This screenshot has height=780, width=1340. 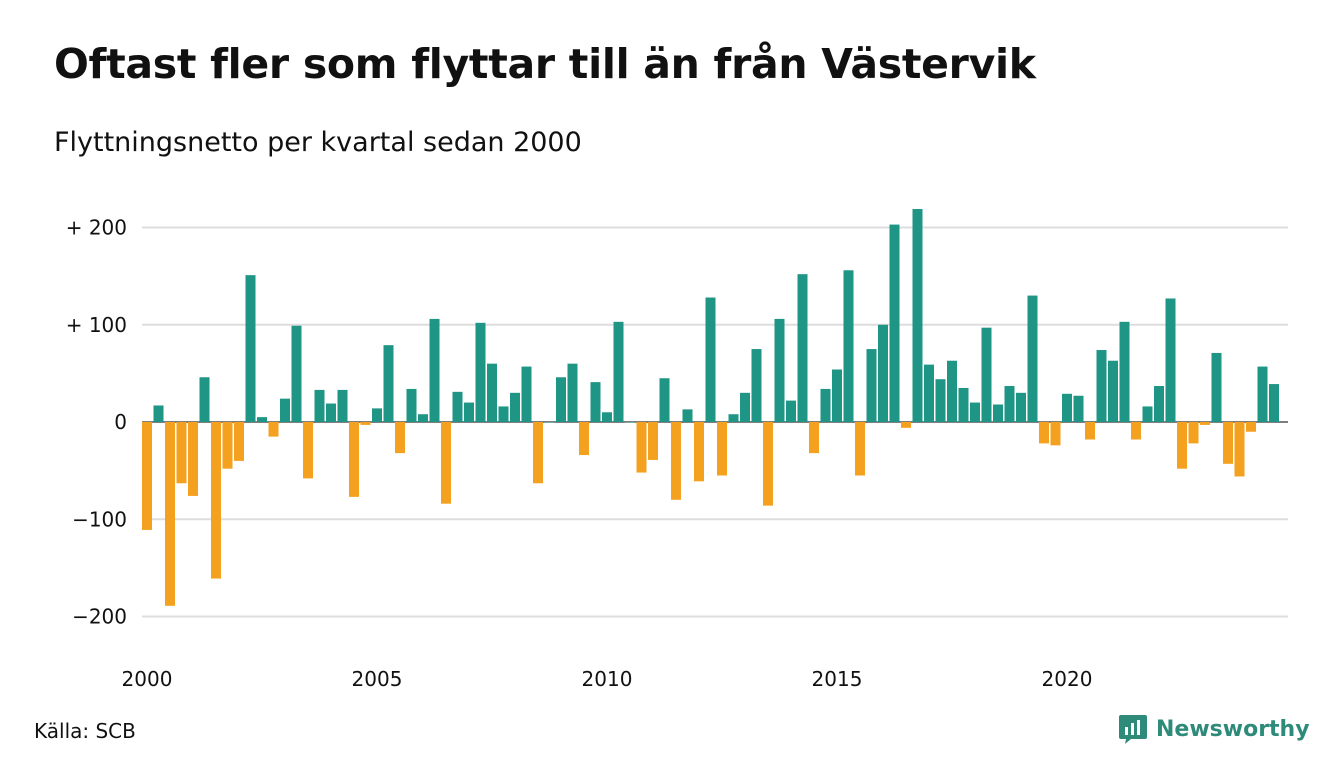 I want to click on y-tick-label: −100, so click(x=99, y=519).